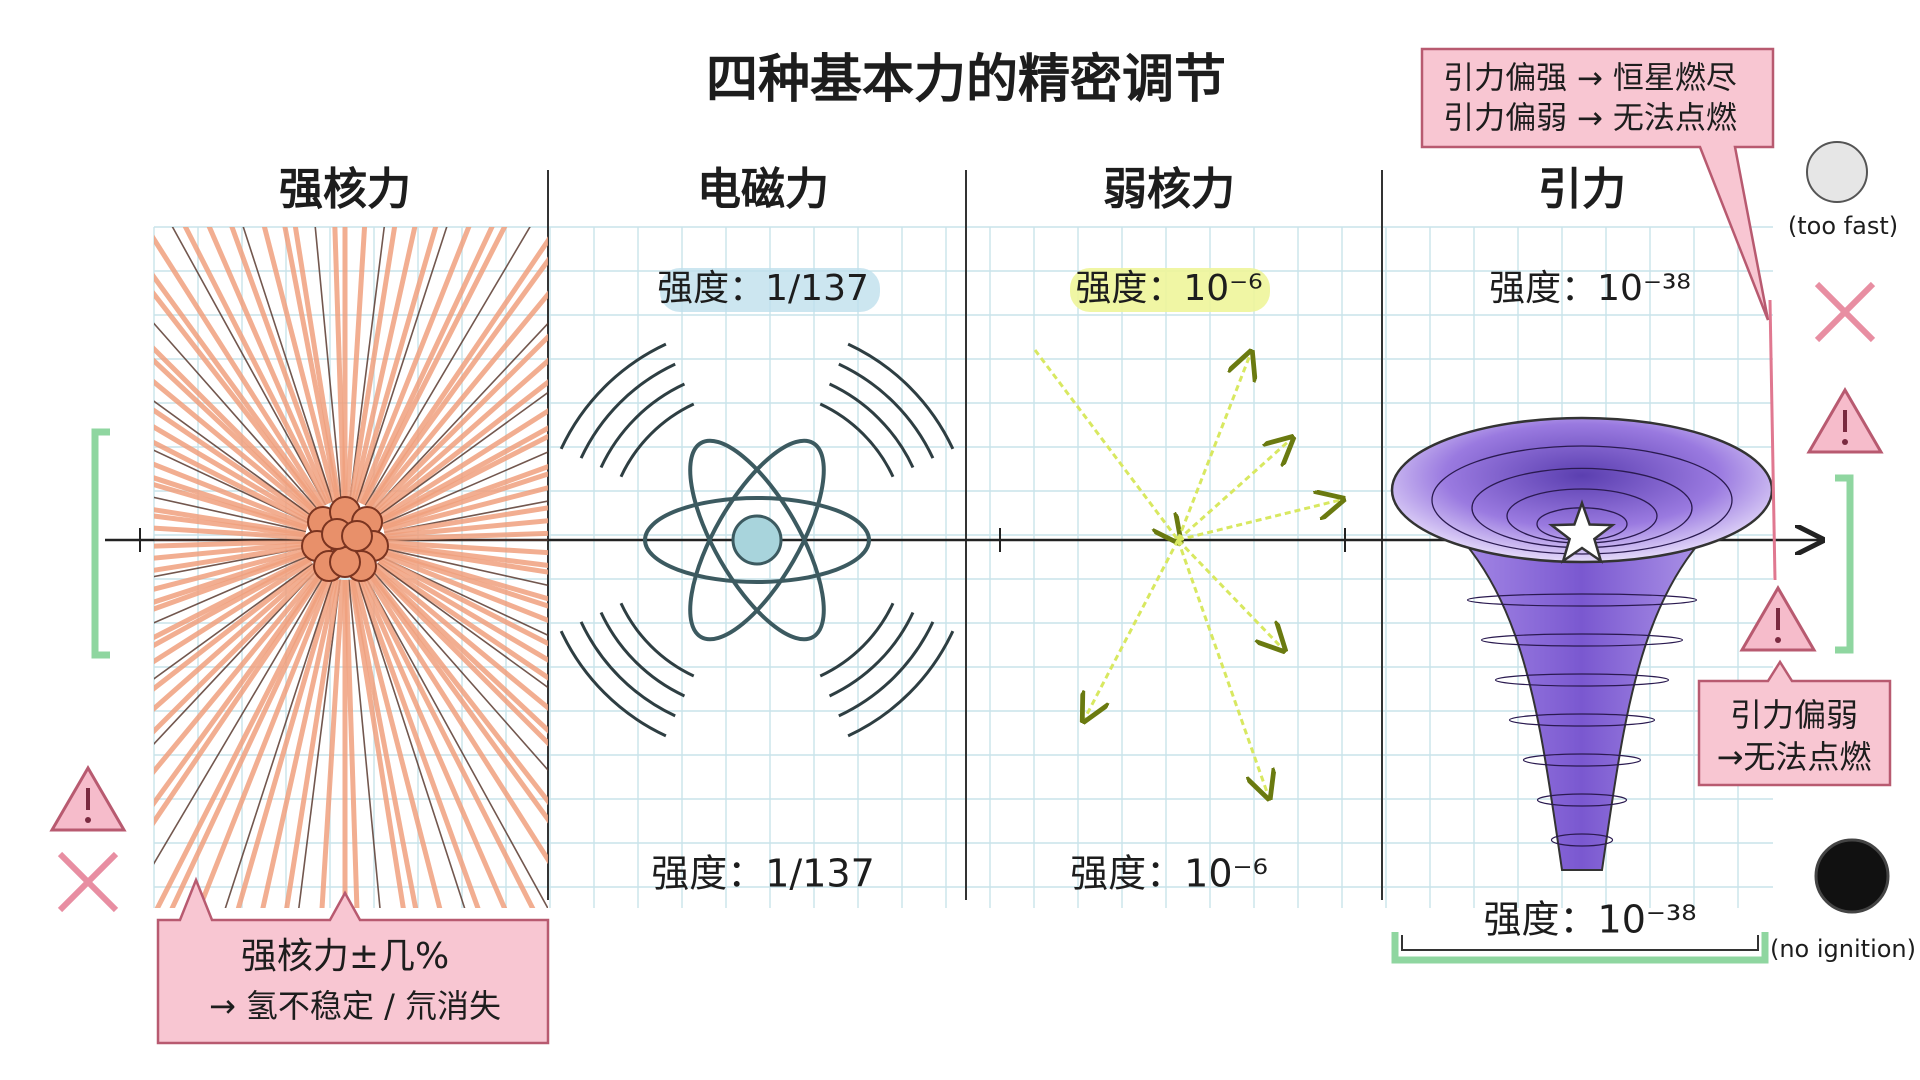 The width and height of the screenshot is (1920, 1080). I want to click on callout-text: 引力偏弱, so click(1794, 715).